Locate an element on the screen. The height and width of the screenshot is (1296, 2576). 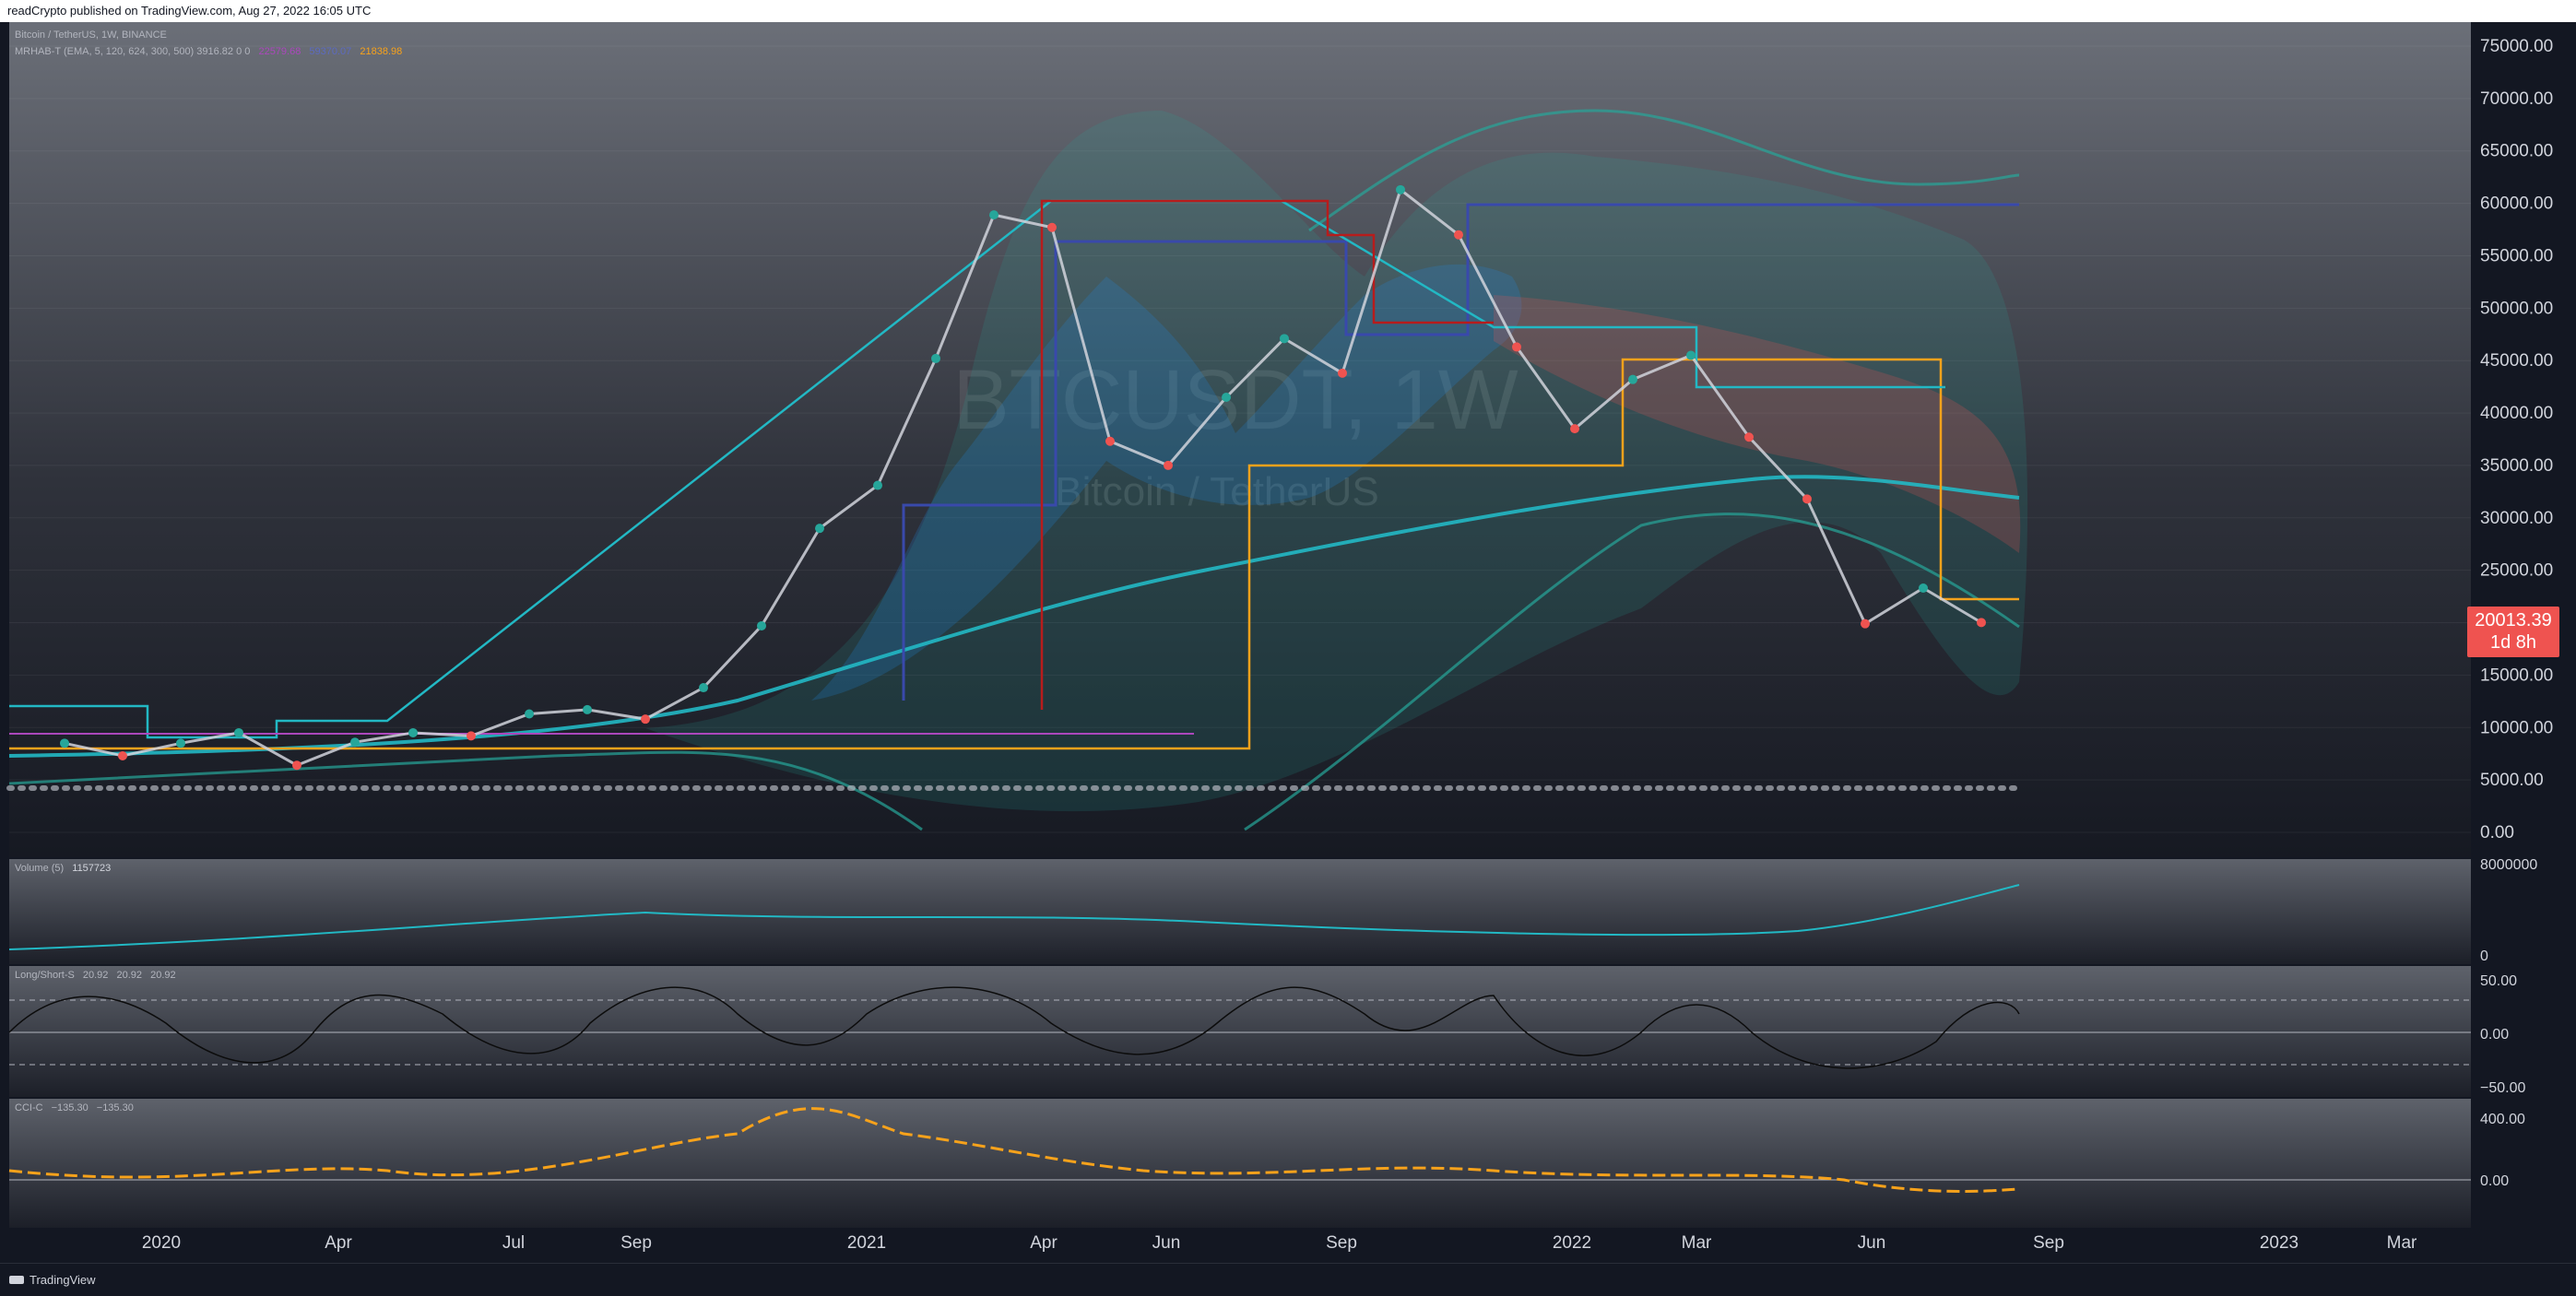
last-price-value: 20013.39 is located at coordinates (2513, 620).